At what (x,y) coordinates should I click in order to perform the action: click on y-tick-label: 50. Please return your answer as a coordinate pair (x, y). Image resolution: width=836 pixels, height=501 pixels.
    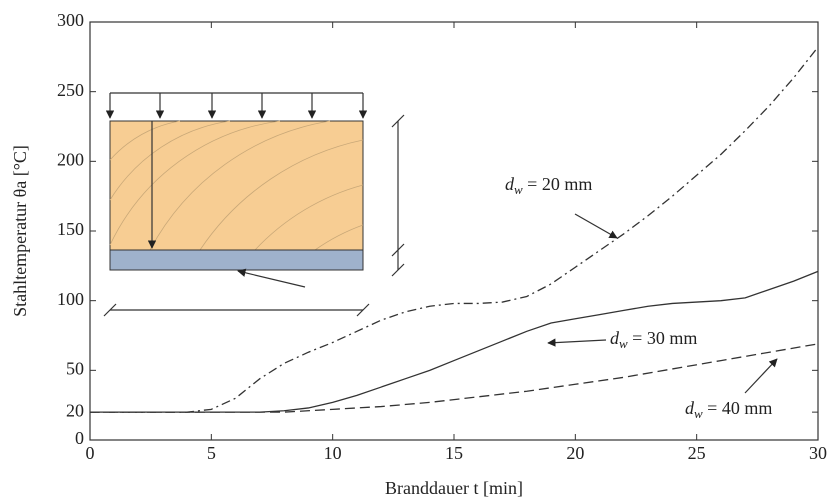
    Looking at the image, I should click on (75, 368).